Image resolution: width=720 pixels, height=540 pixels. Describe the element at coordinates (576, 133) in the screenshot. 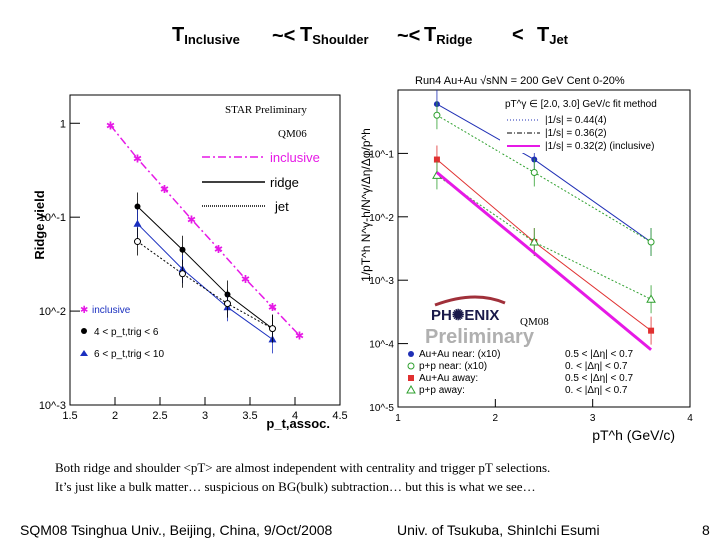

I see `phenix-fit-2: |1/s| = 0.36(2)` at that location.